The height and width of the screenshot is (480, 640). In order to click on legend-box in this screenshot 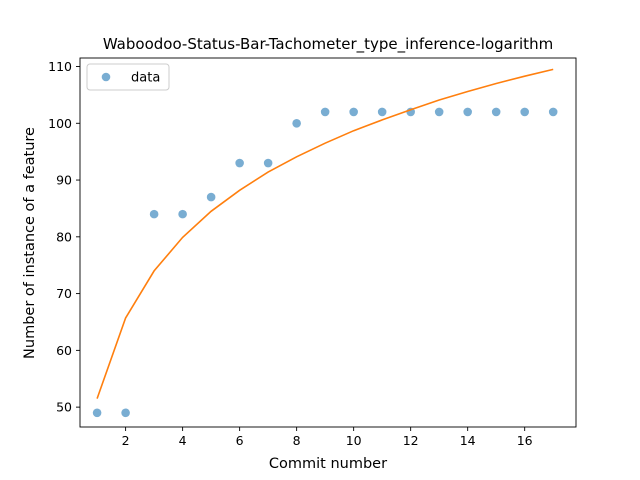, I will do `click(128, 77)`.